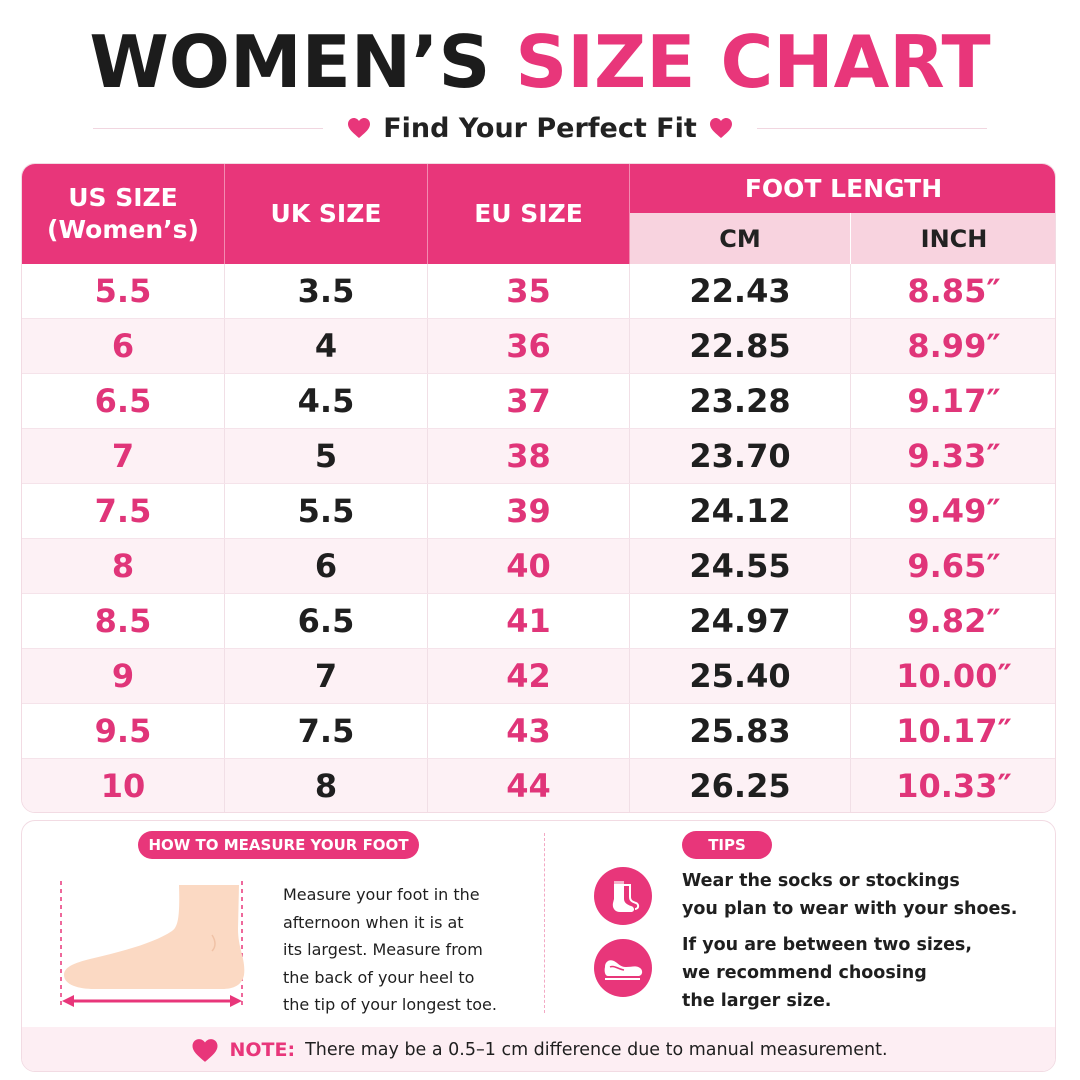 The image size is (1080, 1080). What do you see at coordinates (529, 621) in the screenshot?
I see `eu-size-cell: 41` at bounding box center [529, 621].